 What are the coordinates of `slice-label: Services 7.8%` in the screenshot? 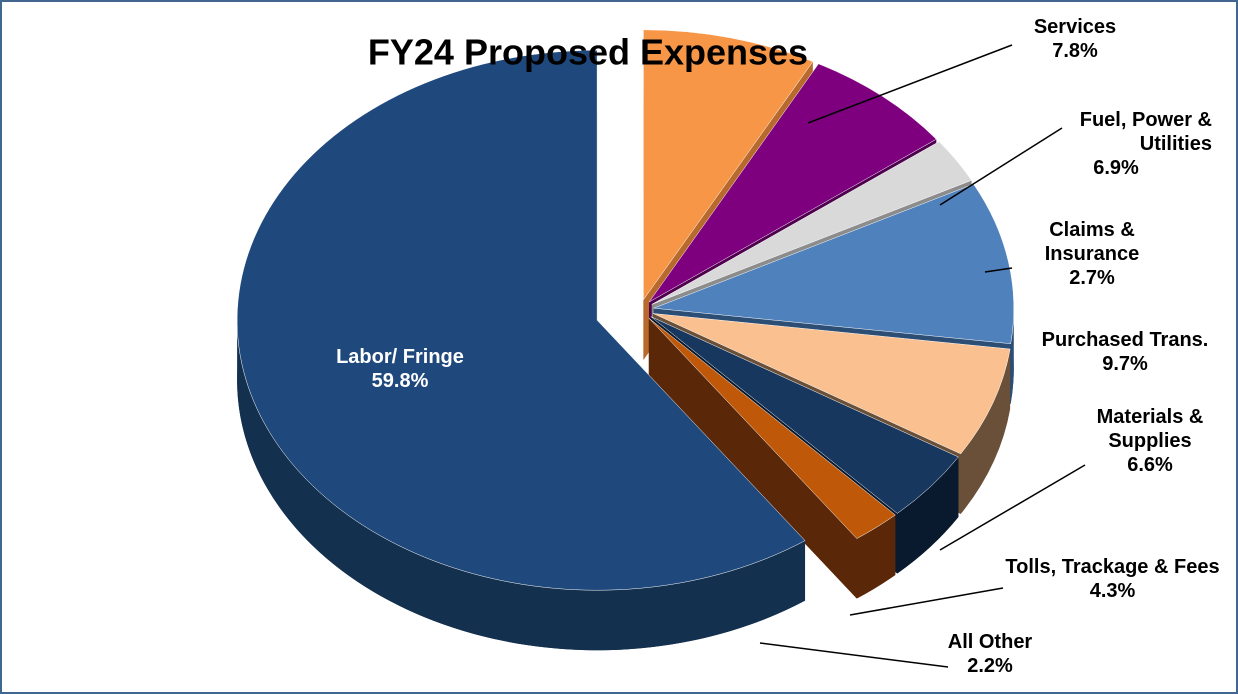 It's located at (1075, 39).